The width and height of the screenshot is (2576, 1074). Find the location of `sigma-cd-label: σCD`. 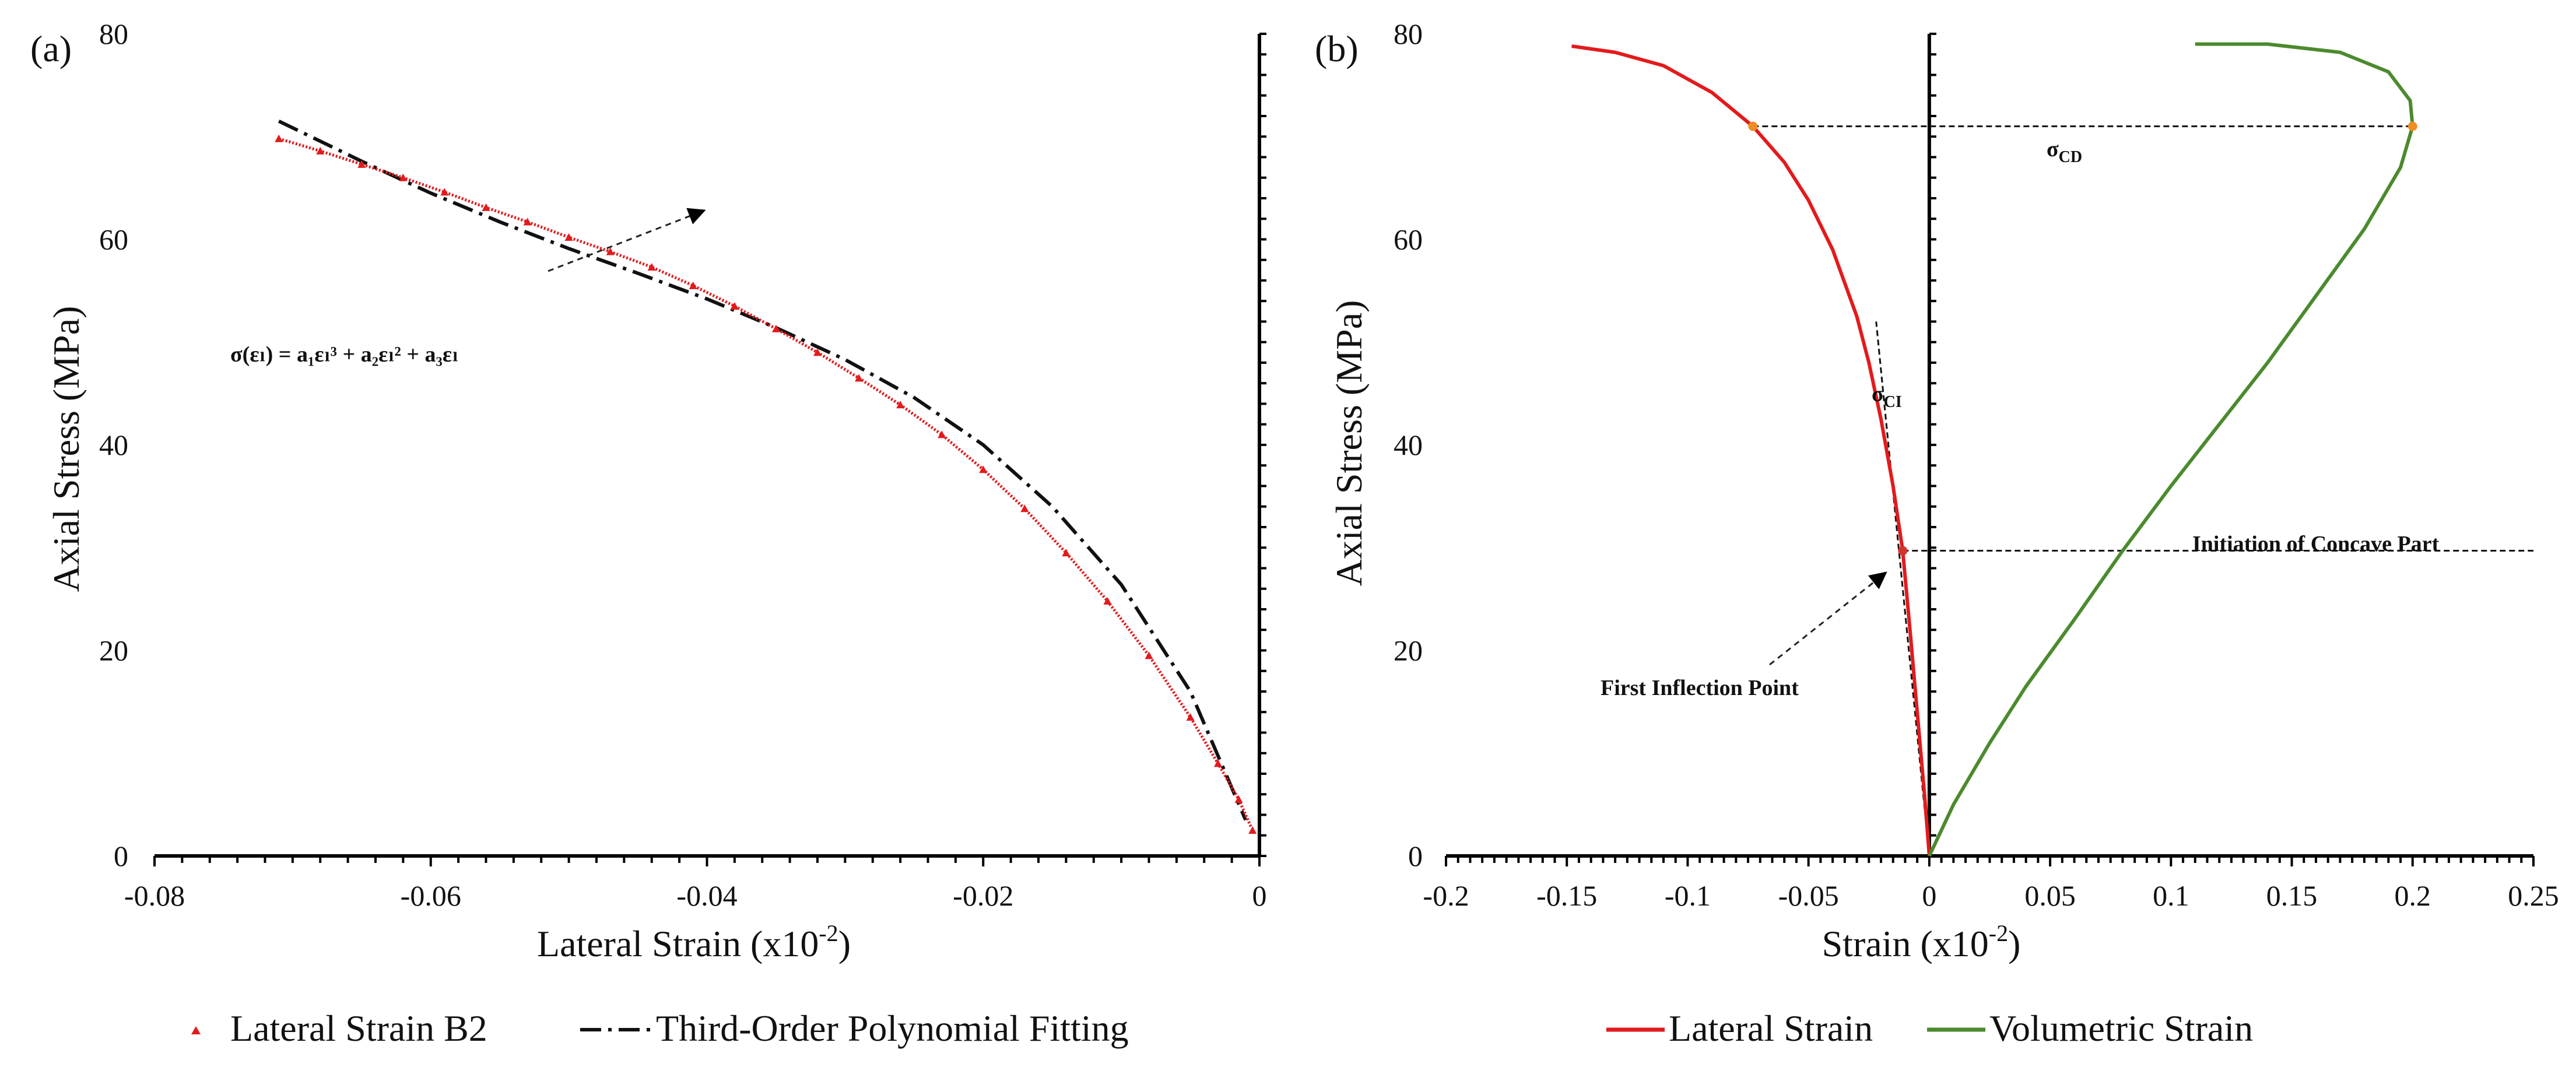

sigma-cd-label: σCD is located at coordinates (2064, 151).